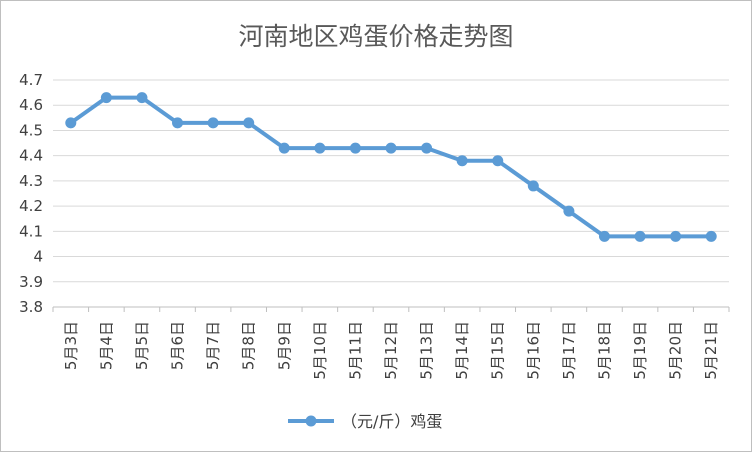 The width and height of the screenshot is (752, 452). Describe the element at coordinates (178, 345) in the screenshot. I see `x-tick-label: 5月6日` at that location.